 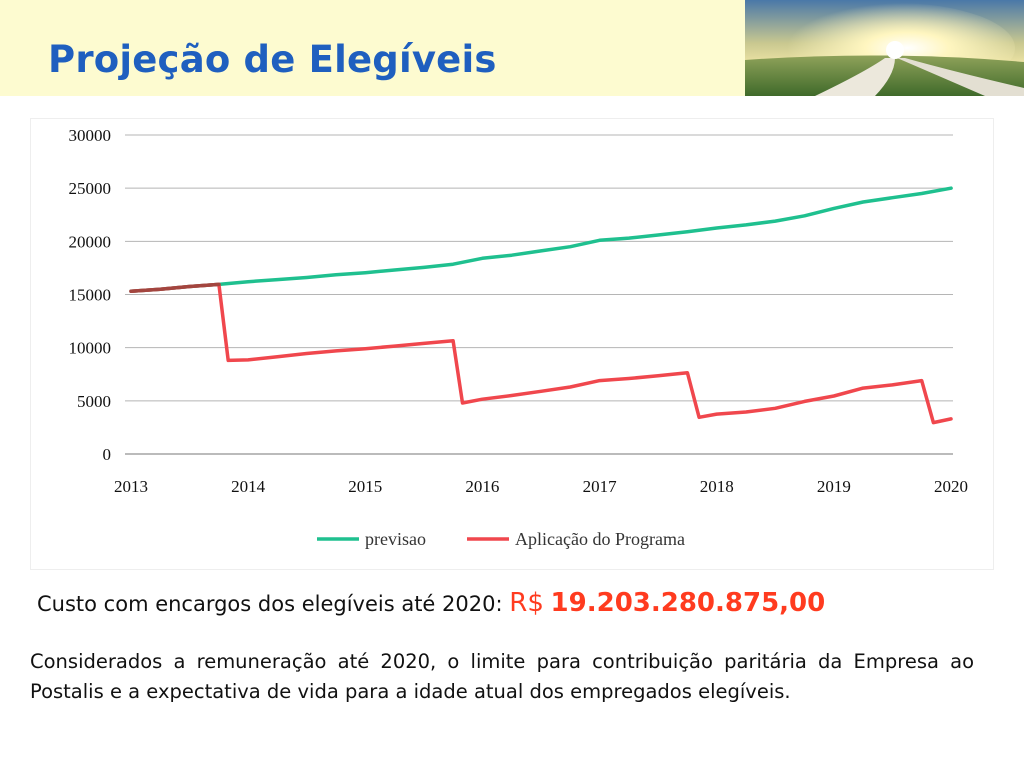 What do you see at coordinates (107, 454) in the screenshot?
I see `y-tick-label-0: 0` at bounding box center [107, 454].